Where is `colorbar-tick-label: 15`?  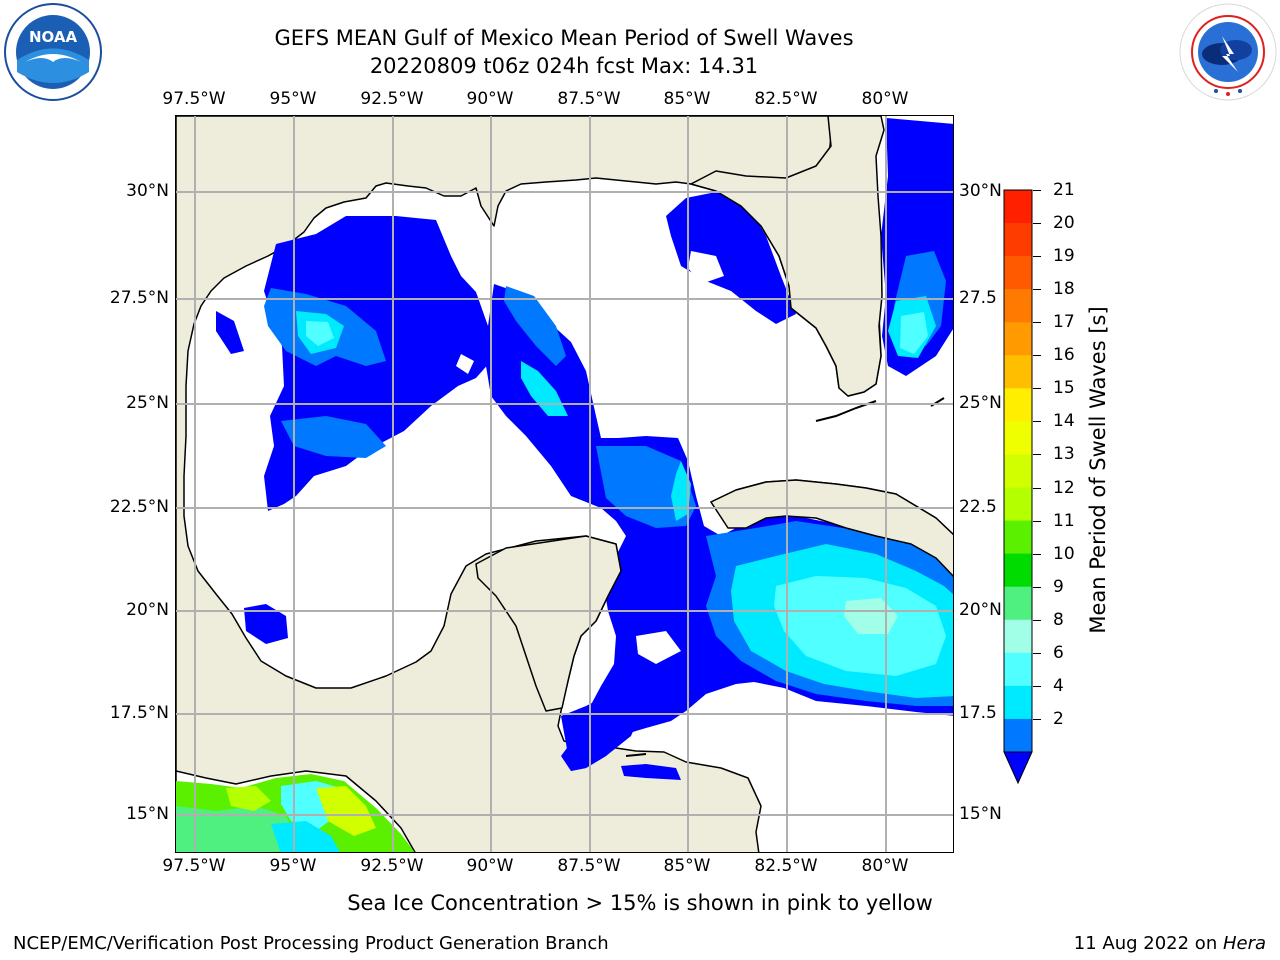 colorbar-tick-label: 15 is located at coordinates (1064, 388).